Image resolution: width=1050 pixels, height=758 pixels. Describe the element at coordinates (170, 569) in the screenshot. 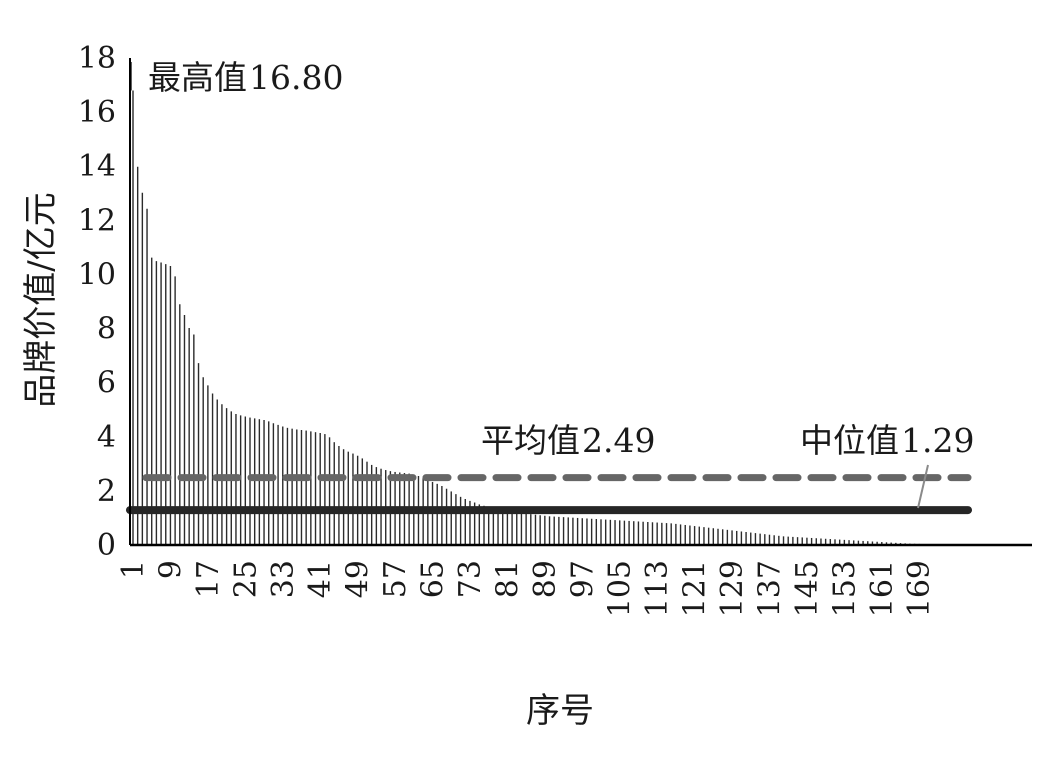

I see `x-tick-label: 9` at that location.